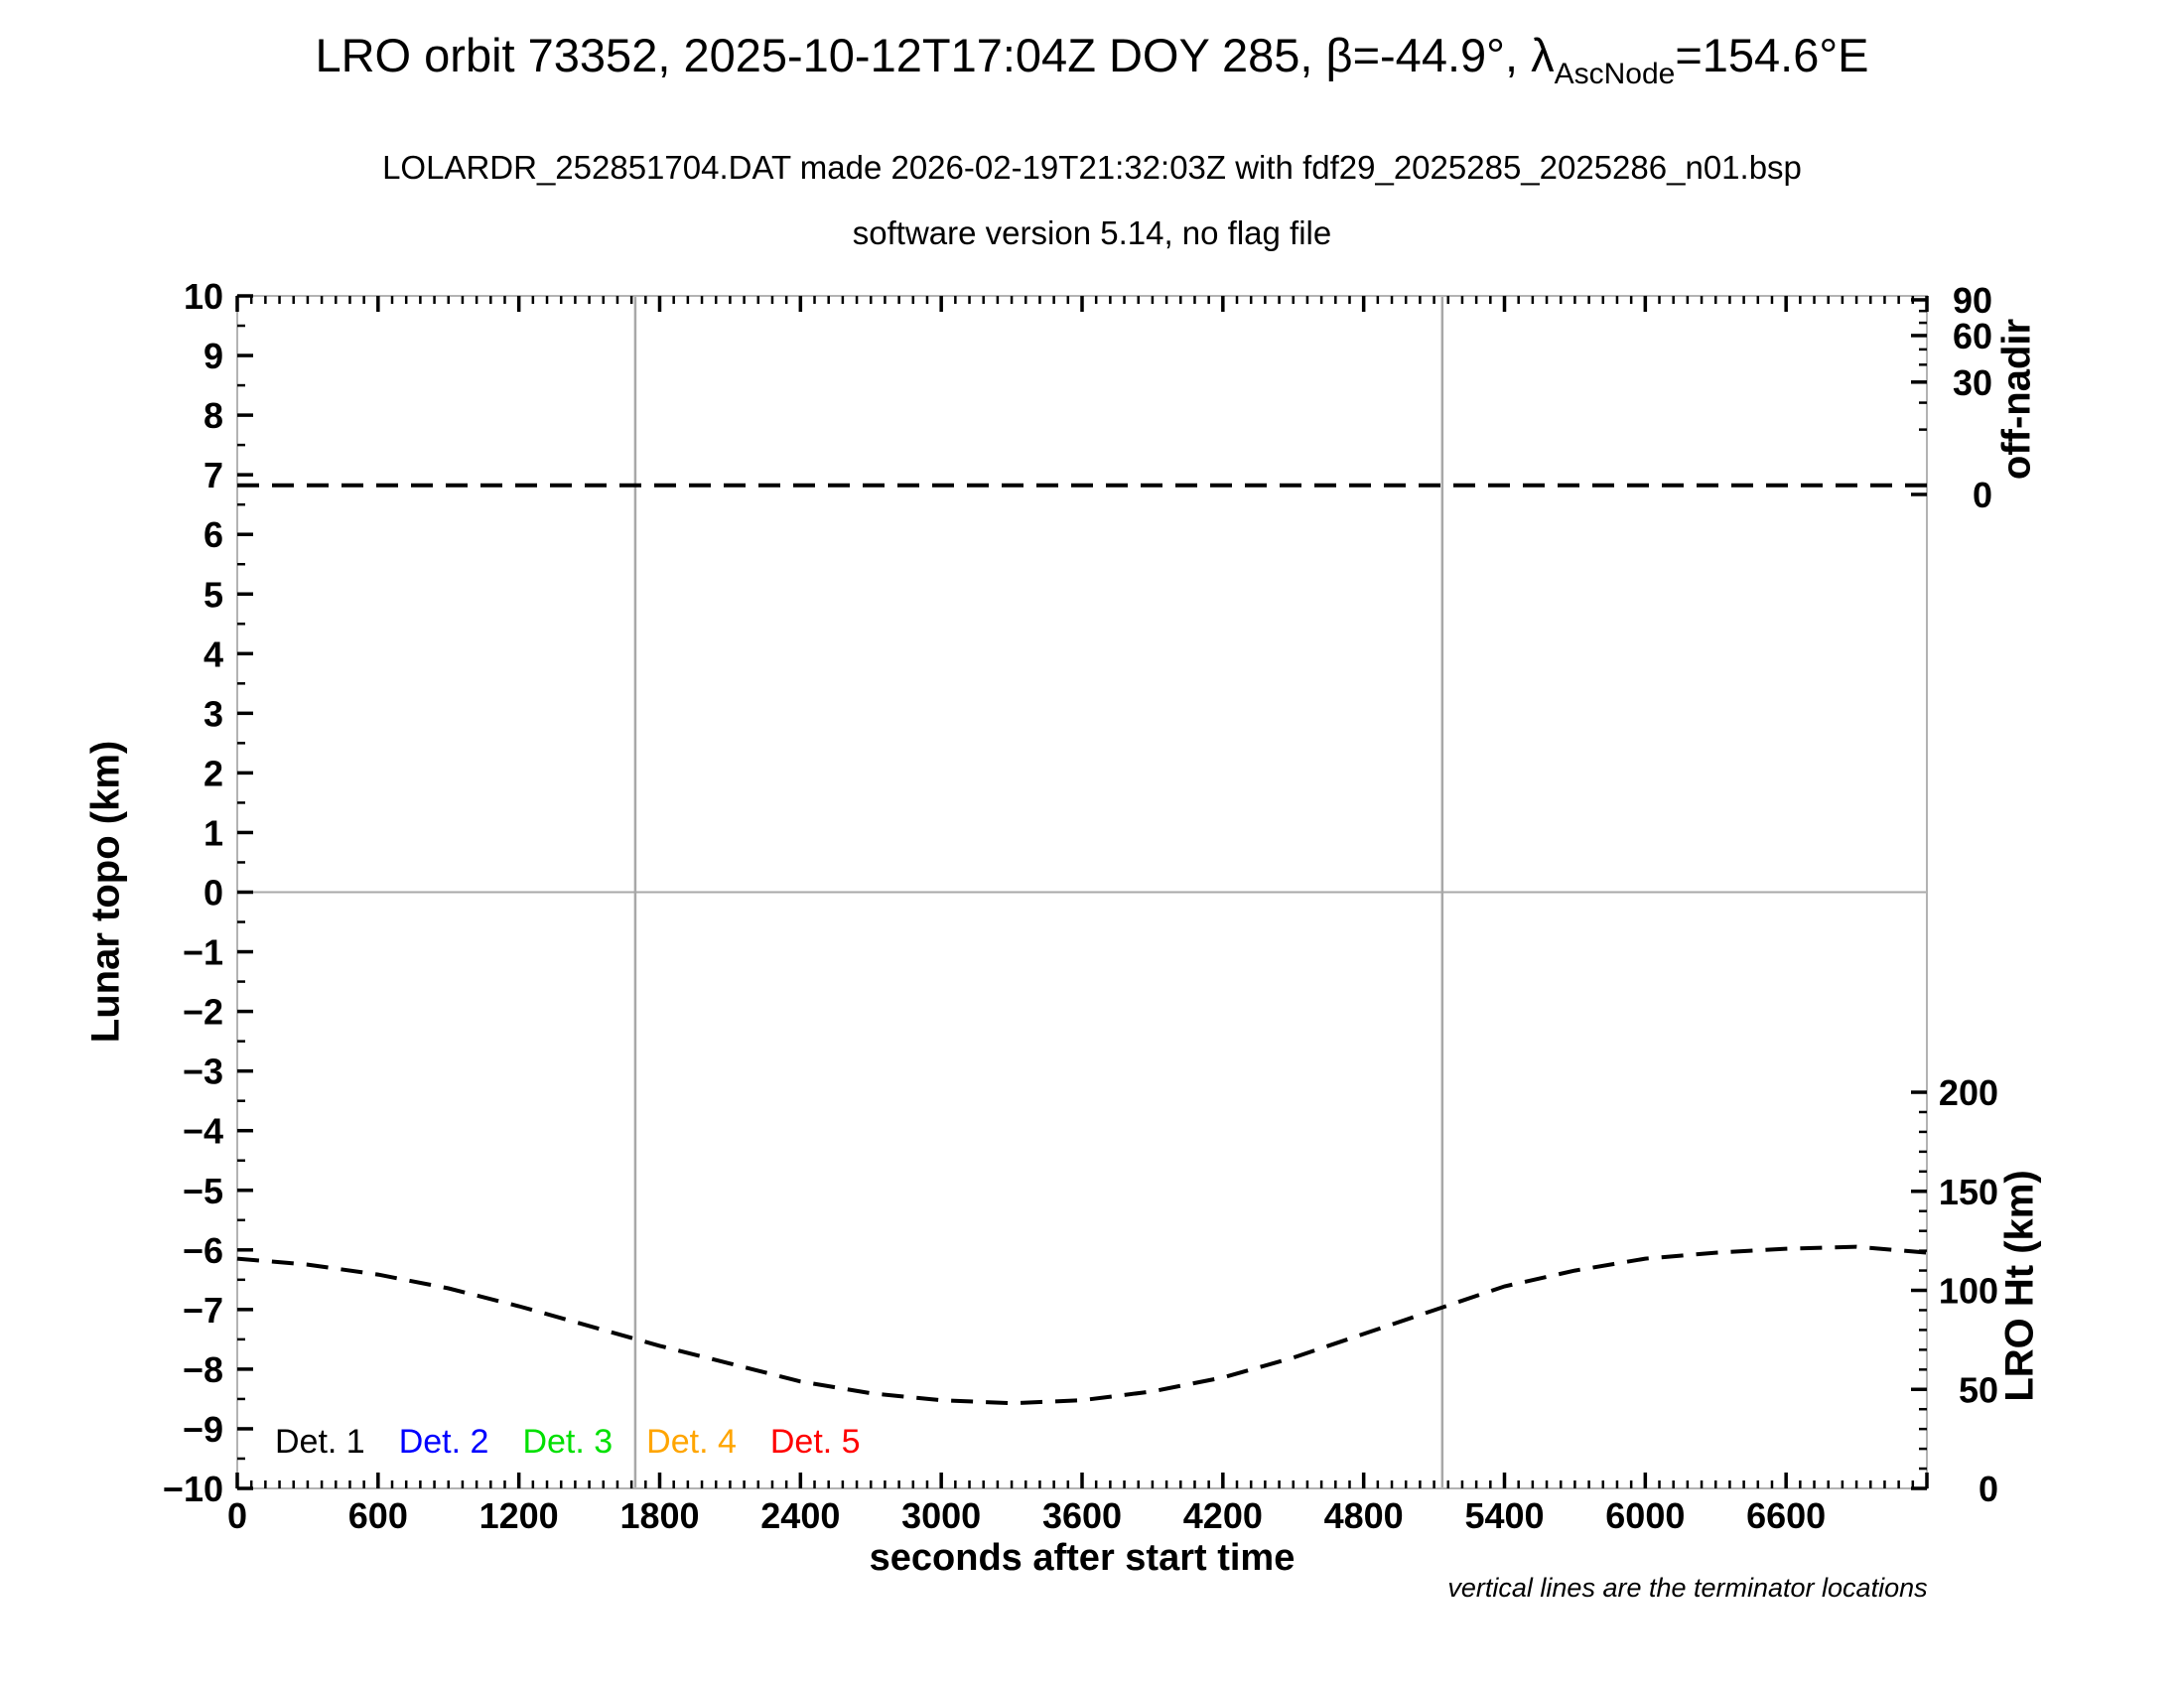 The height and width of the screenshot is (1688, 2184). I want to click on chart-title-suffix: =154.6°E, so click(1772, 55).